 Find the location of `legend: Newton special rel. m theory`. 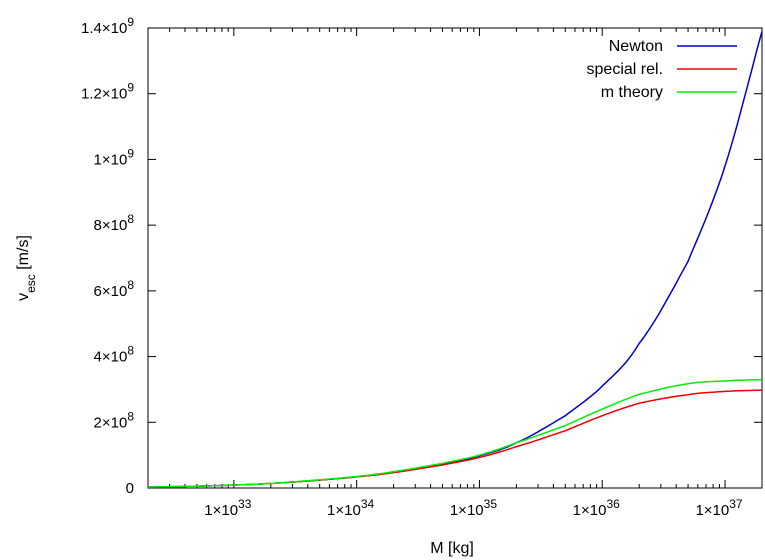

legend: Newton special rel. m theory is located at coordinates (662, 69).